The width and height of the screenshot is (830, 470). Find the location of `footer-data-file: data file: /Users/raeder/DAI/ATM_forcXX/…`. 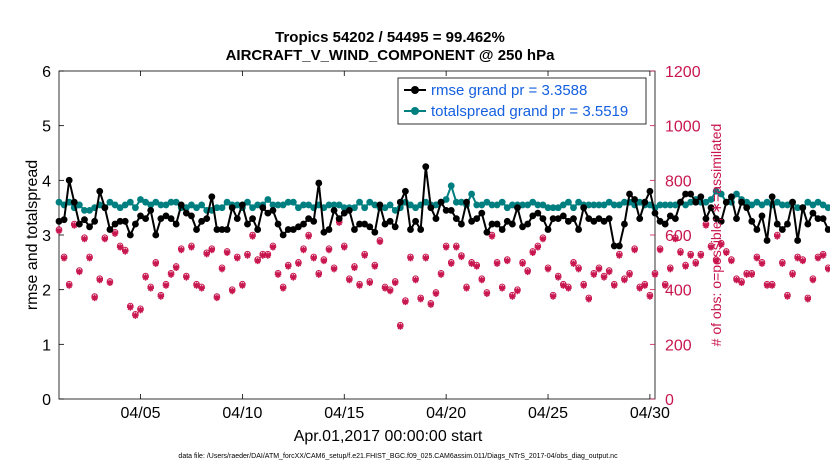

footer-data-file: data file: /Users/raeder/DAI/ATM_forcXX/… is located at coordinates (398, 456).